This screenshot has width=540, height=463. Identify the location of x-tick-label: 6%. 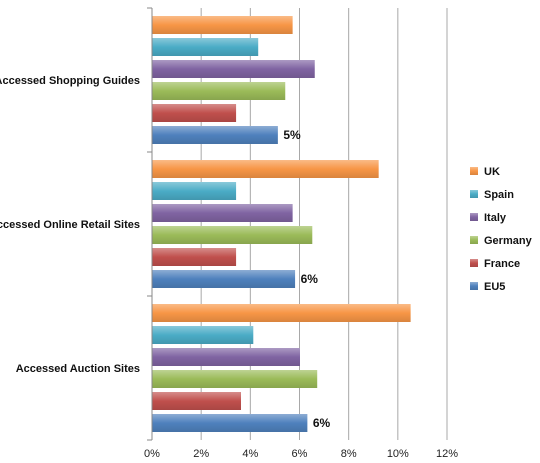
(300, 454).